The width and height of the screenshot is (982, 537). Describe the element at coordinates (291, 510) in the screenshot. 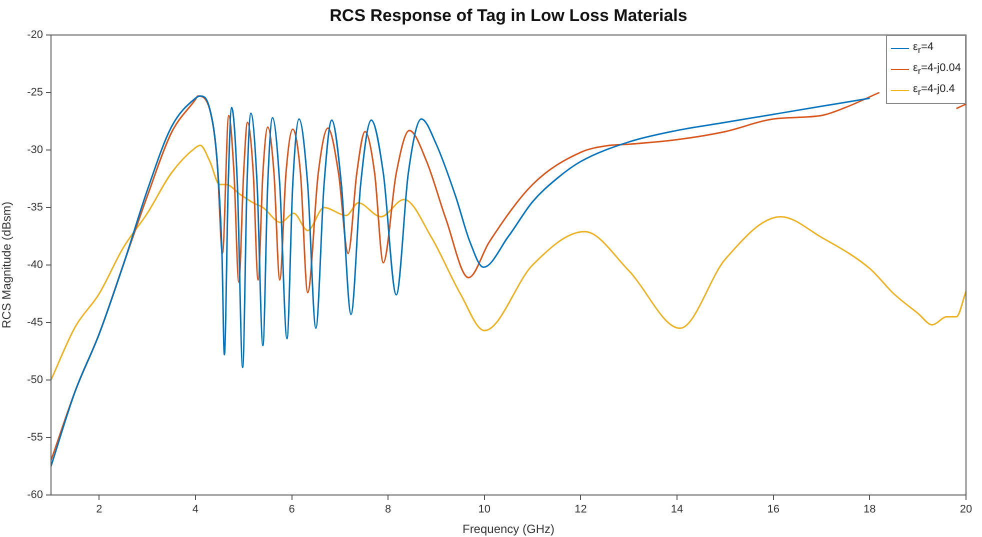

I see `x-tick-label: 6` at that location.